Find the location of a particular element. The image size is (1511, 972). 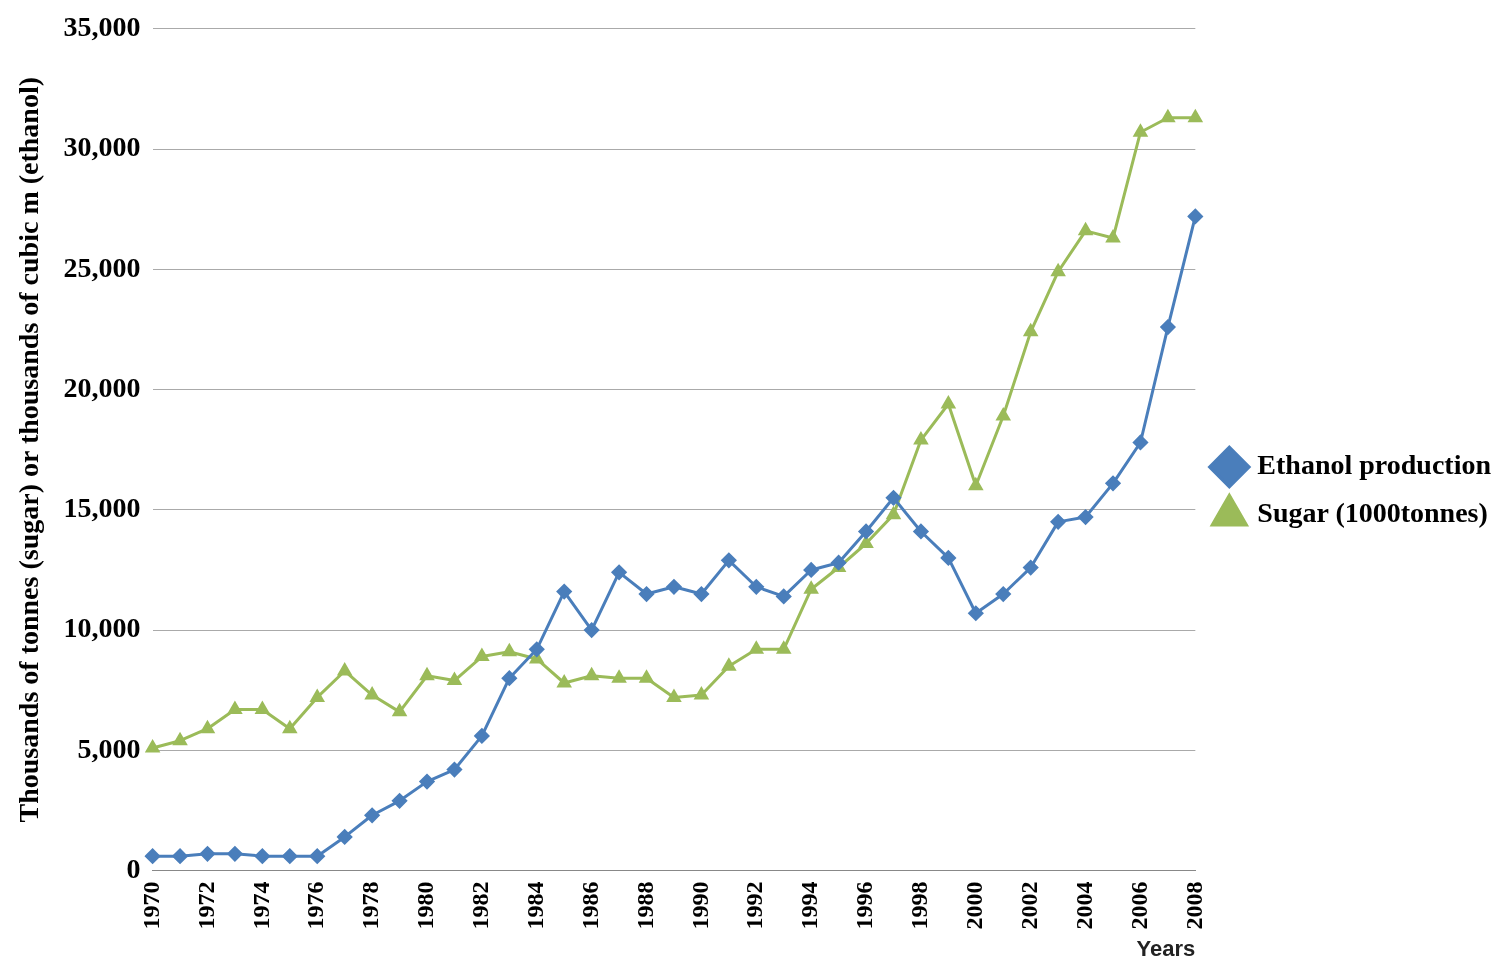

y-tick-label: 35,000 is located at coordinates (102, 27).